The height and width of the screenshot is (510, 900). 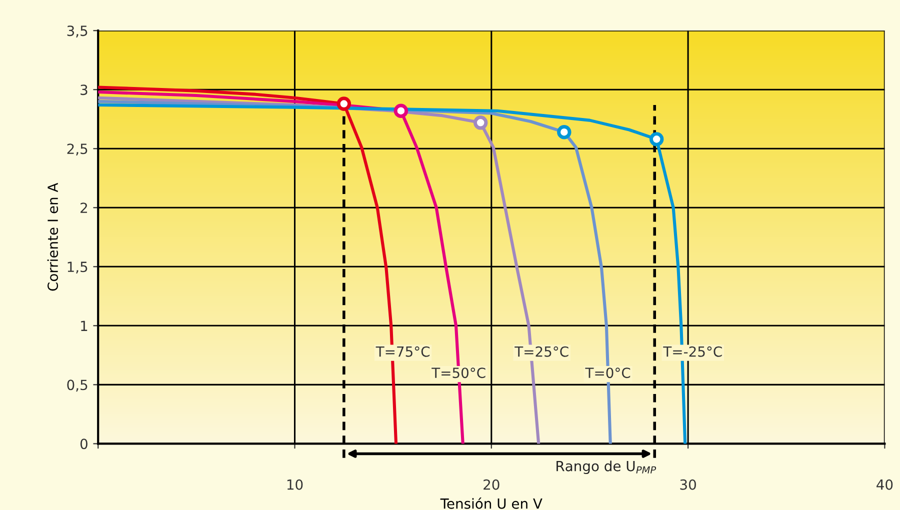 I want to click on series-label: T=75°C, so click(x=403, y=351).